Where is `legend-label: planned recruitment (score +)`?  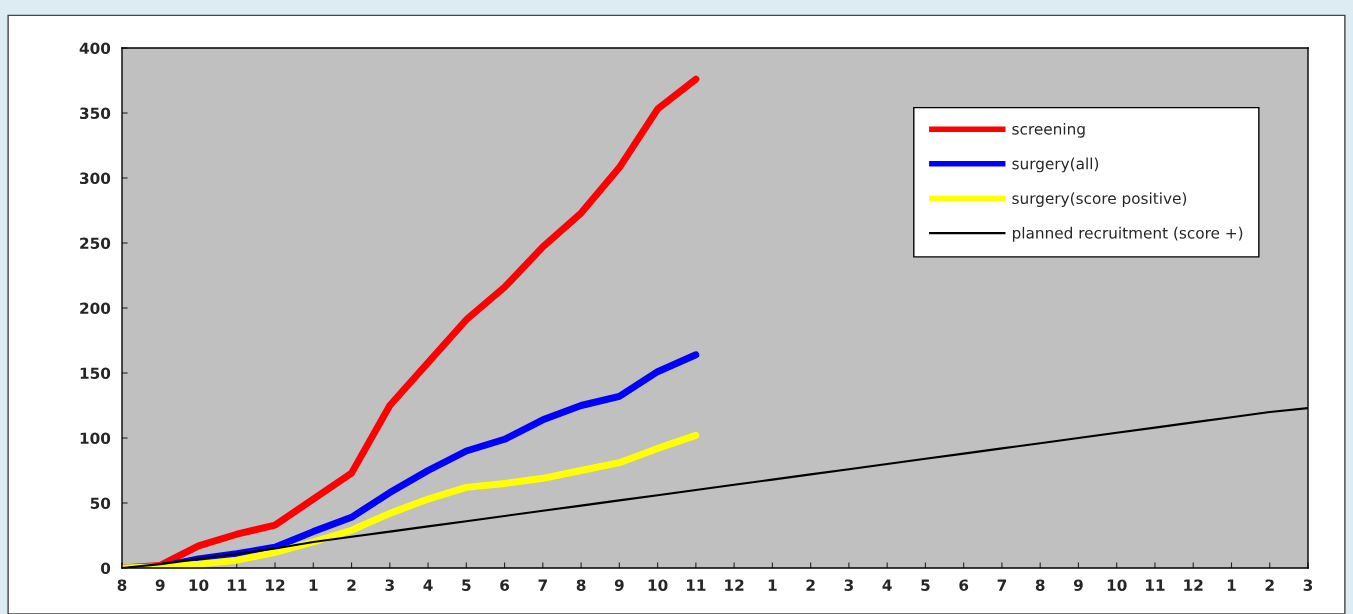
legend-label: planned recruitment (score +) is located at coordinates (1127, 234).